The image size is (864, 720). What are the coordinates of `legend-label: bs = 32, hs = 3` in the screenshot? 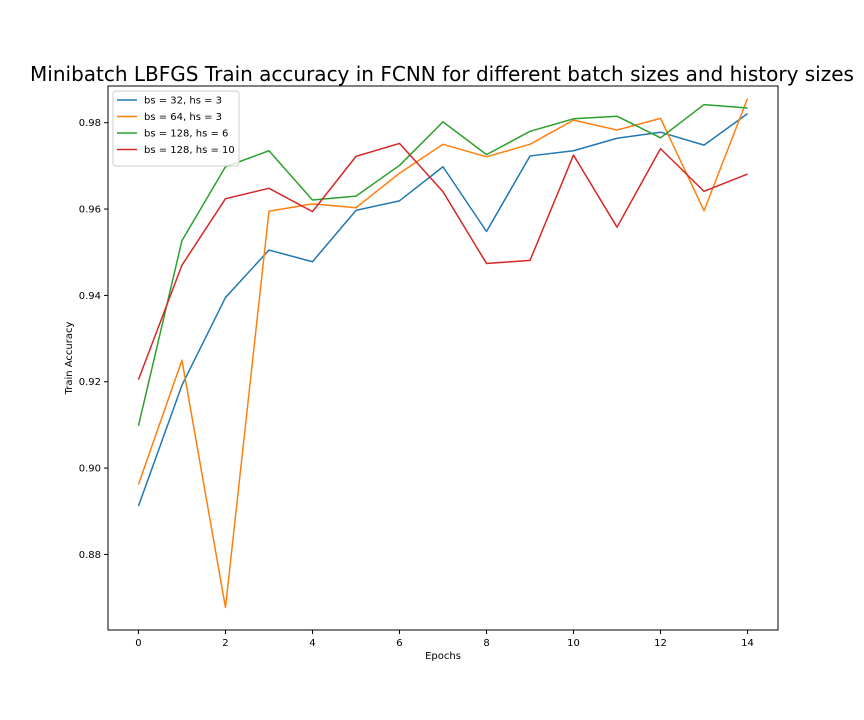 It's located at (183, 101).